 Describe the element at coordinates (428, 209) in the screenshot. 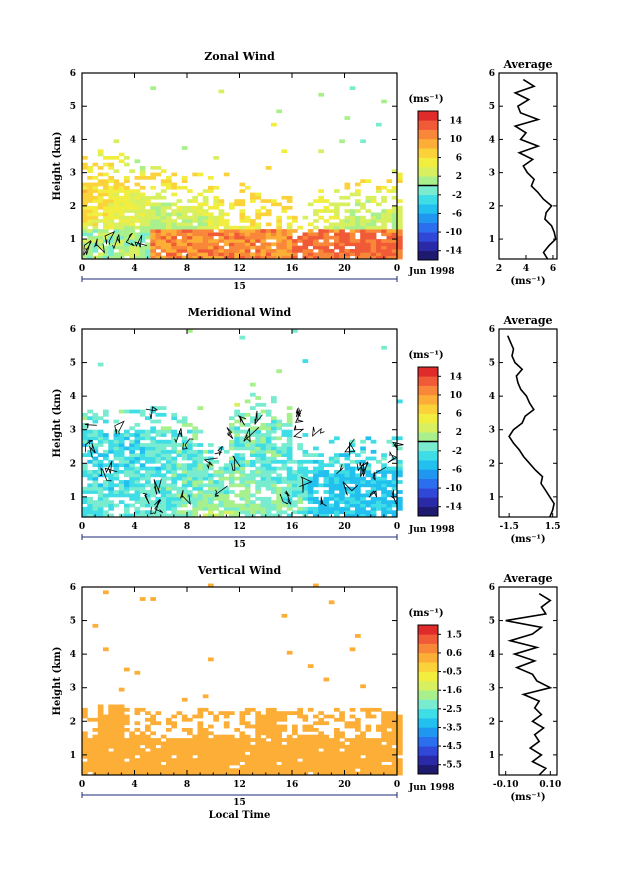

I see `colorbar-swatch` at that location.